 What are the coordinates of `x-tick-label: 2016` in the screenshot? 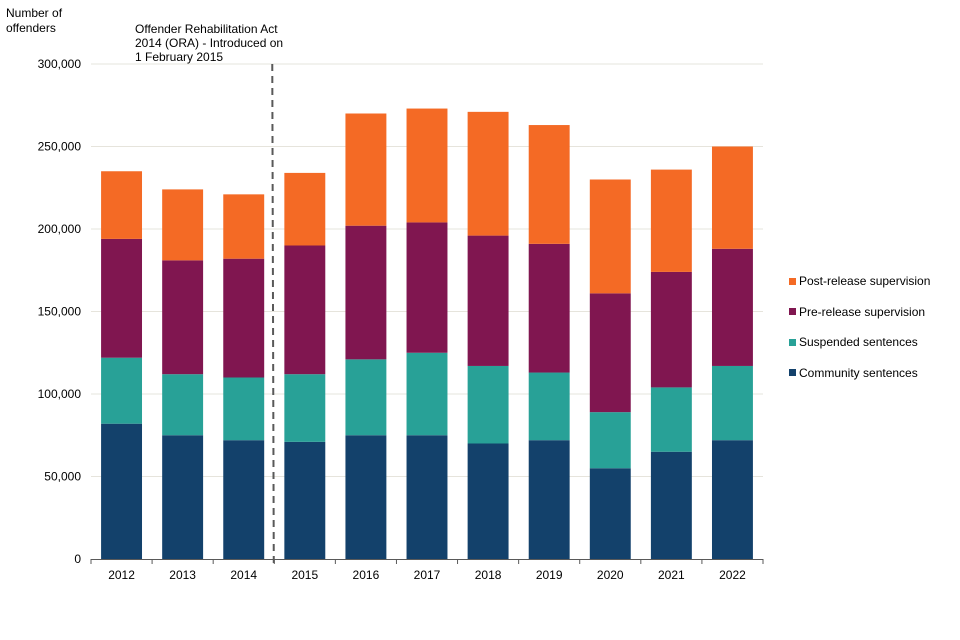 It's located at (366, 575).